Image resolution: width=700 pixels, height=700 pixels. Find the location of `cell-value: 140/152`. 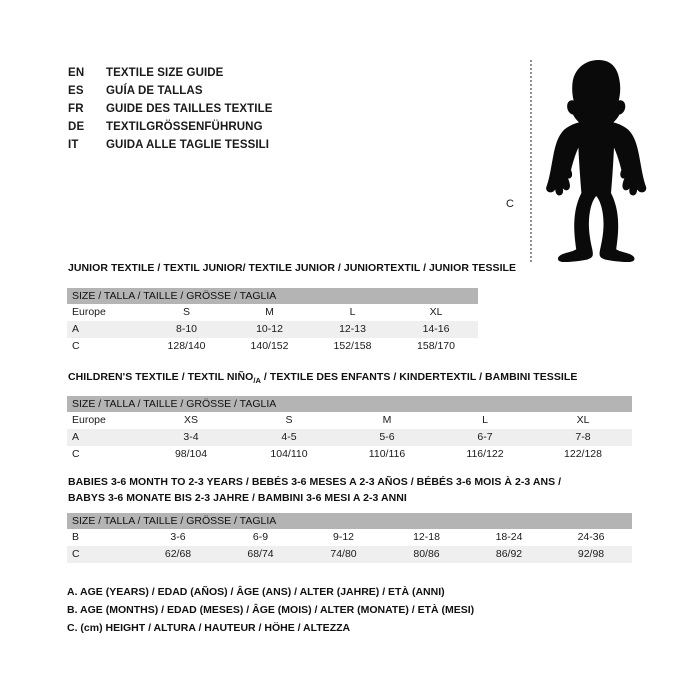

cell-value: 140/152 is located at coordinates (269, 346).